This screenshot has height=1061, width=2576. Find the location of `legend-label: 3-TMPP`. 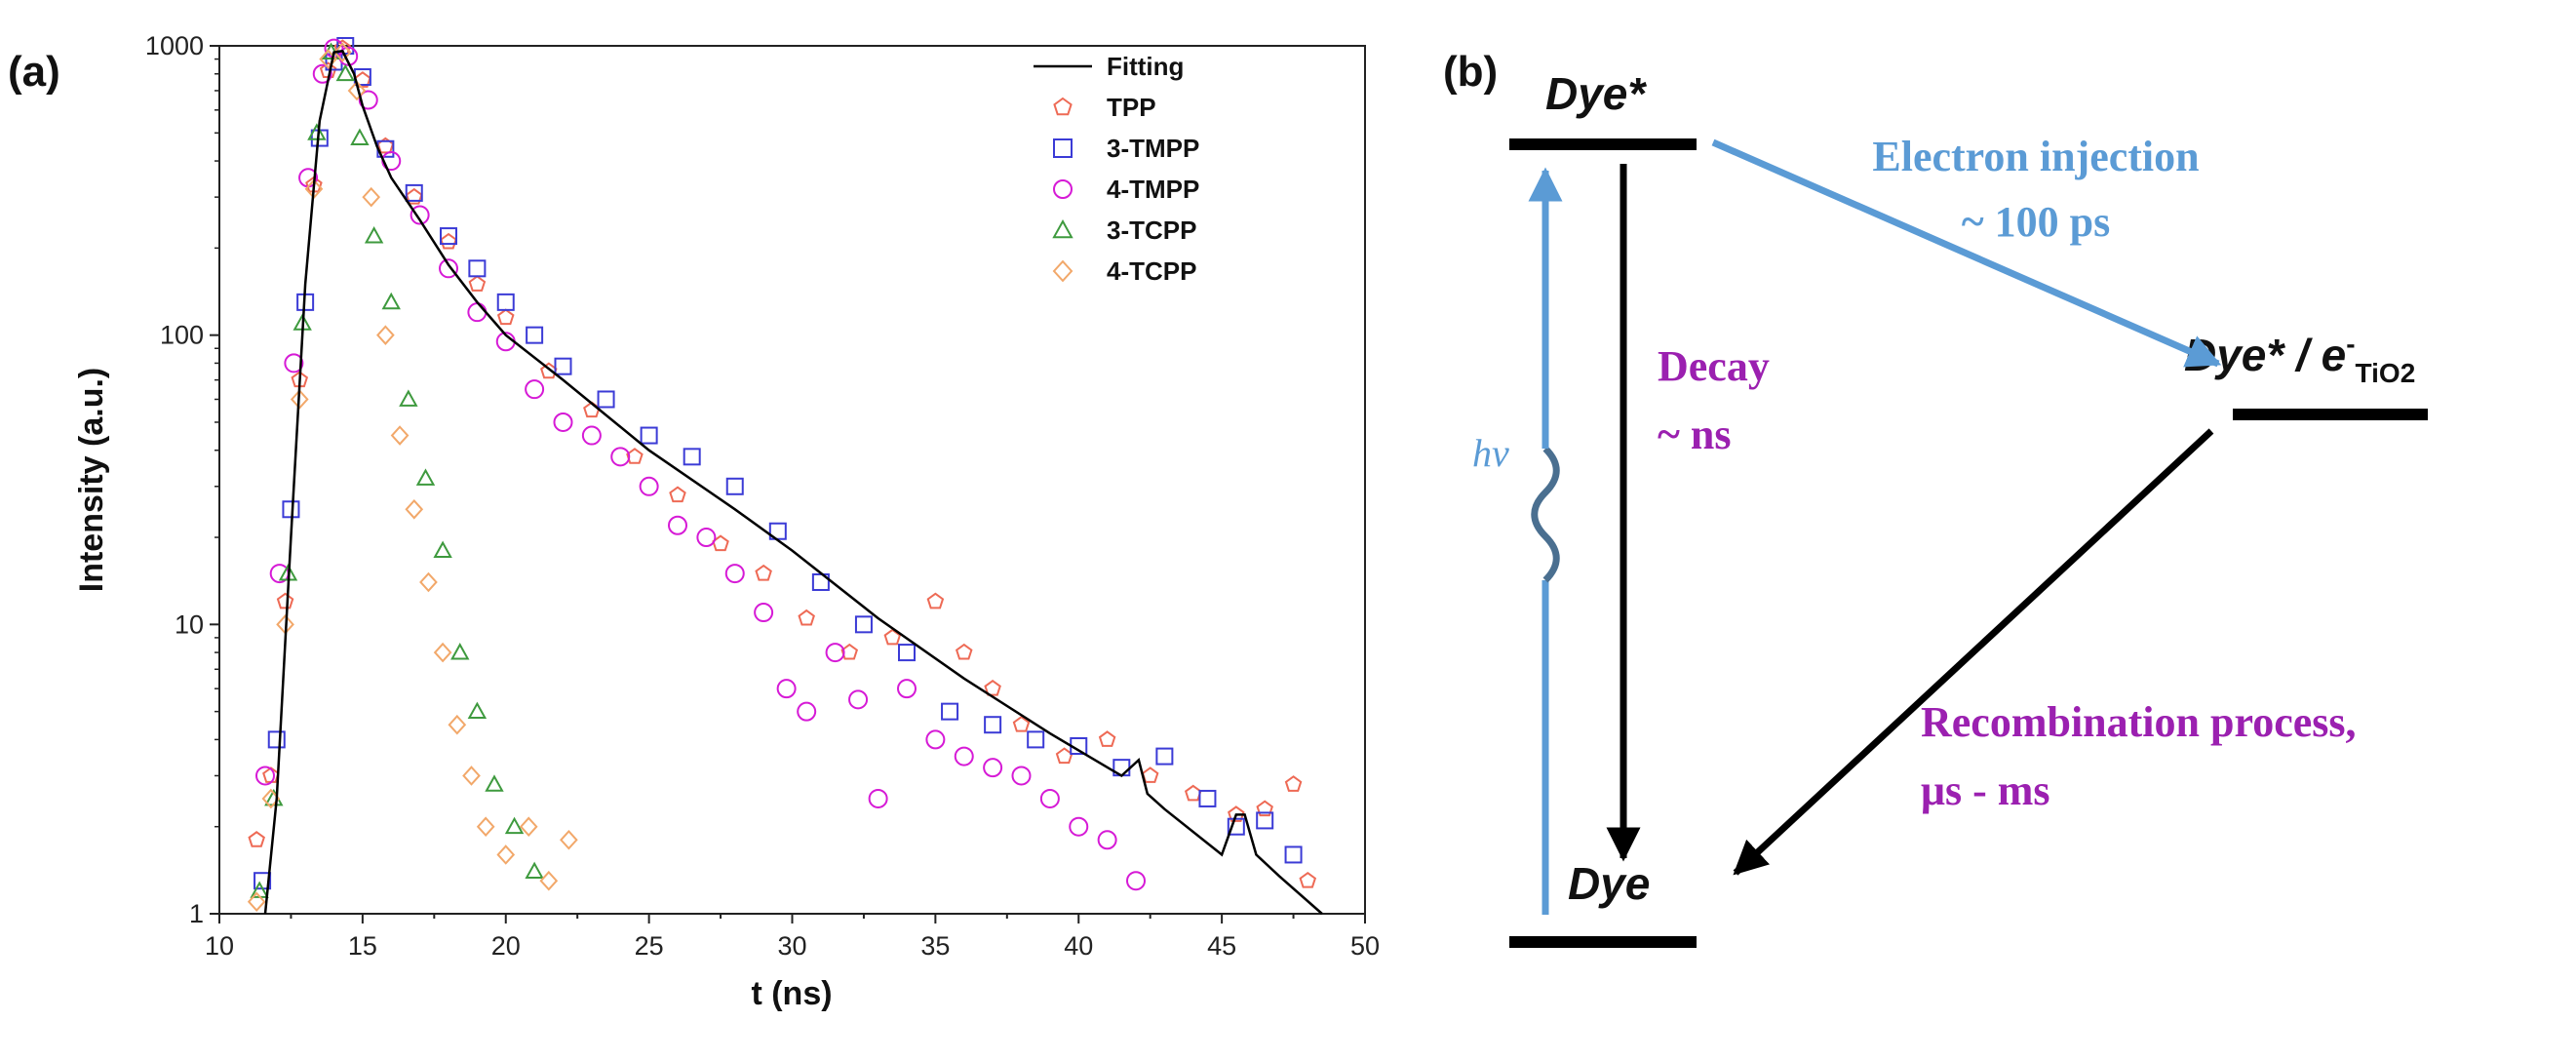

legend-label: 3-TMPP is located at coordinates (1153, 149).